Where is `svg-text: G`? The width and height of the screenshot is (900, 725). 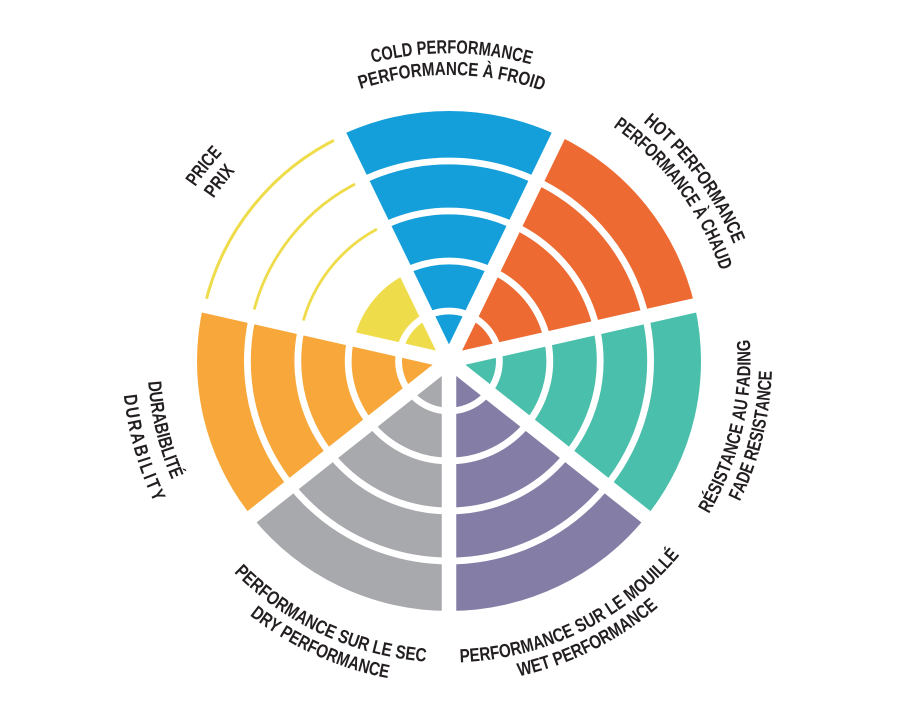
svg-text: G is located at coordinates (744, 345).